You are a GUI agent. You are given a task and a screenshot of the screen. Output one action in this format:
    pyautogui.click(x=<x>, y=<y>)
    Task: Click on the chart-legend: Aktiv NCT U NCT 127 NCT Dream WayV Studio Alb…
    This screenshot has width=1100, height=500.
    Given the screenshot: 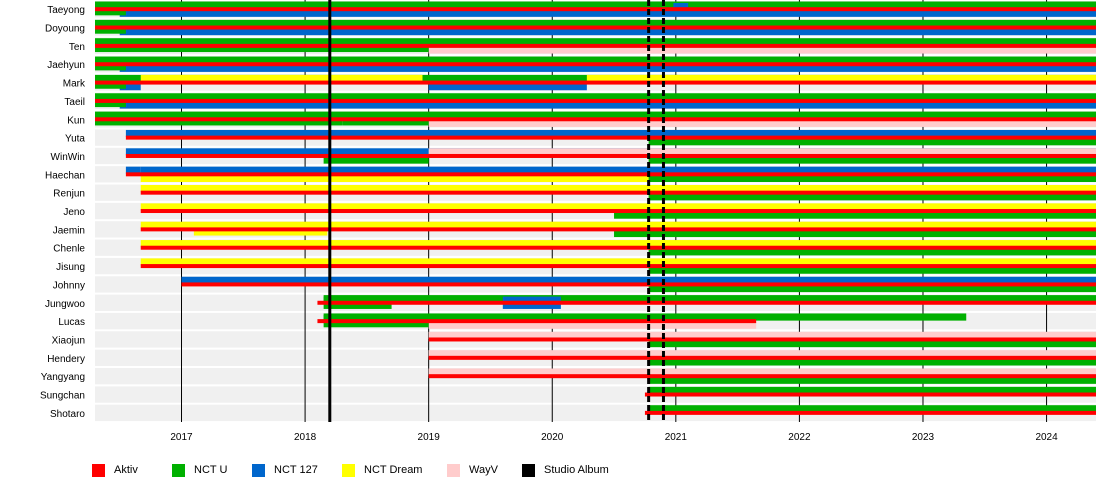 What is the action you would take?
    pyautogui.click(x=592, y=470)
    